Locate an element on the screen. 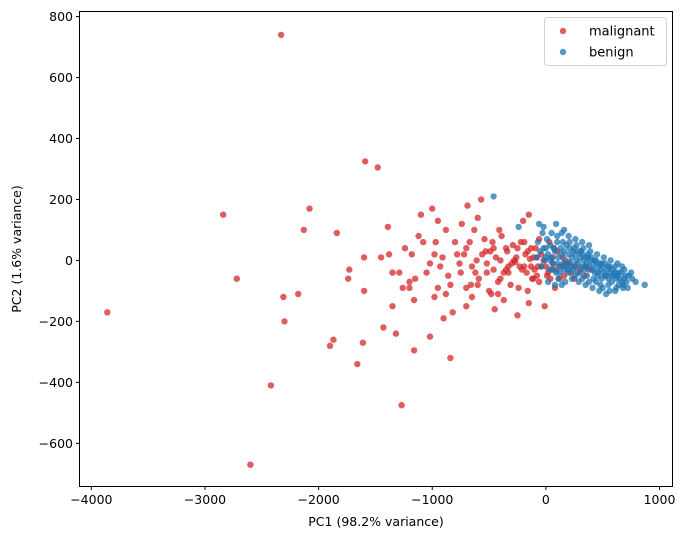 The image size is (688, 539). x-axis: −4000 −3000 −2000 −1000 0 1000 is located at coordinates (372, 496).